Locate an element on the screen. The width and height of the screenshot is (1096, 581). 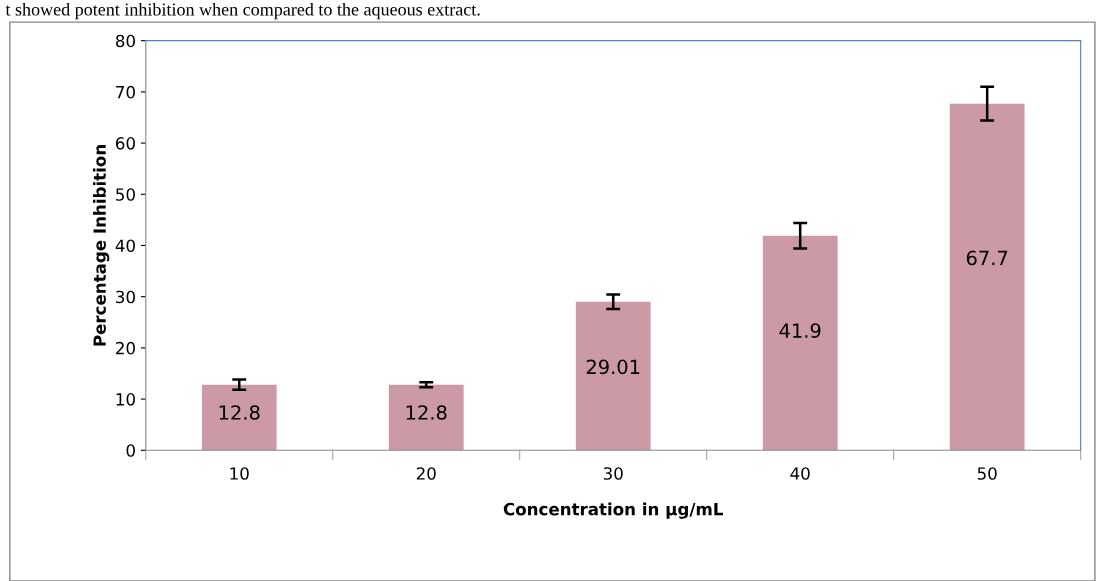
y-tick-label: 40 is located at coordinates (125, 246).